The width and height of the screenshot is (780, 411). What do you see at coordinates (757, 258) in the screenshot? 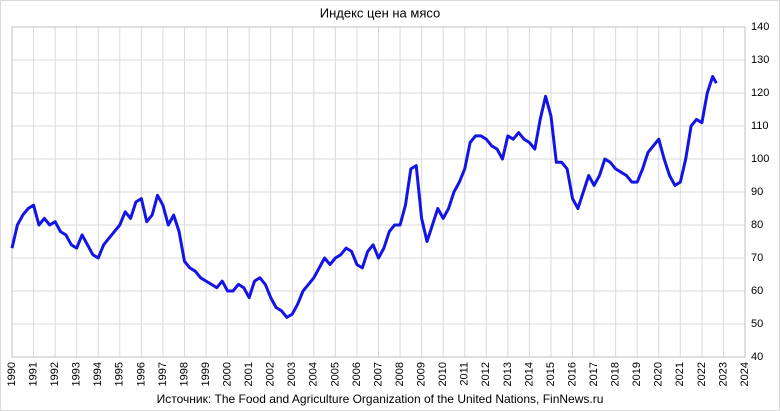
I see `y-tick-label: 70` at bounding box center [757, 258].